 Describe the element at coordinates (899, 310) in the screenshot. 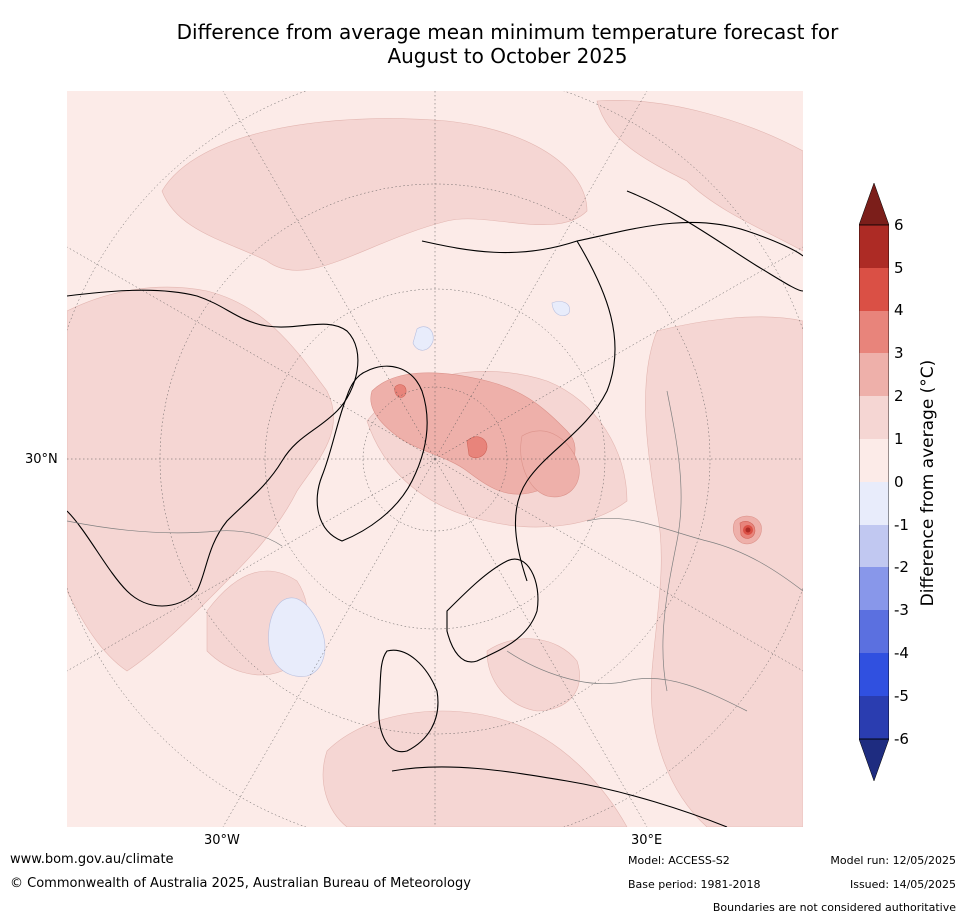

I see `colorbar-tick-4: 4` at that location.